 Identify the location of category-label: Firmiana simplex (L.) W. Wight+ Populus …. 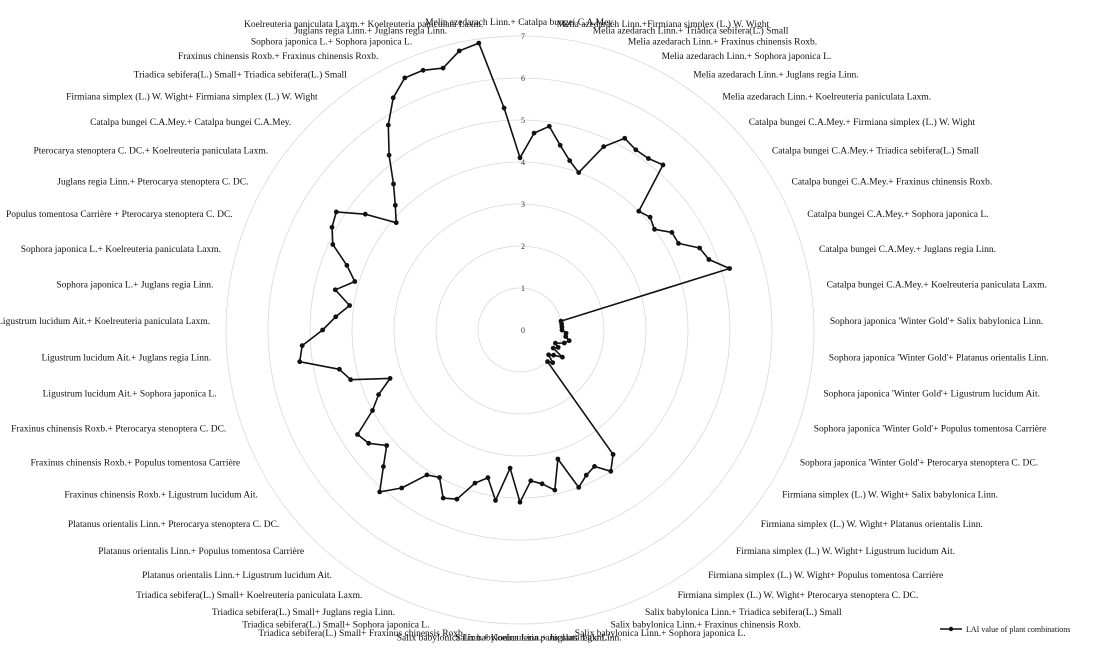
(825, 575).